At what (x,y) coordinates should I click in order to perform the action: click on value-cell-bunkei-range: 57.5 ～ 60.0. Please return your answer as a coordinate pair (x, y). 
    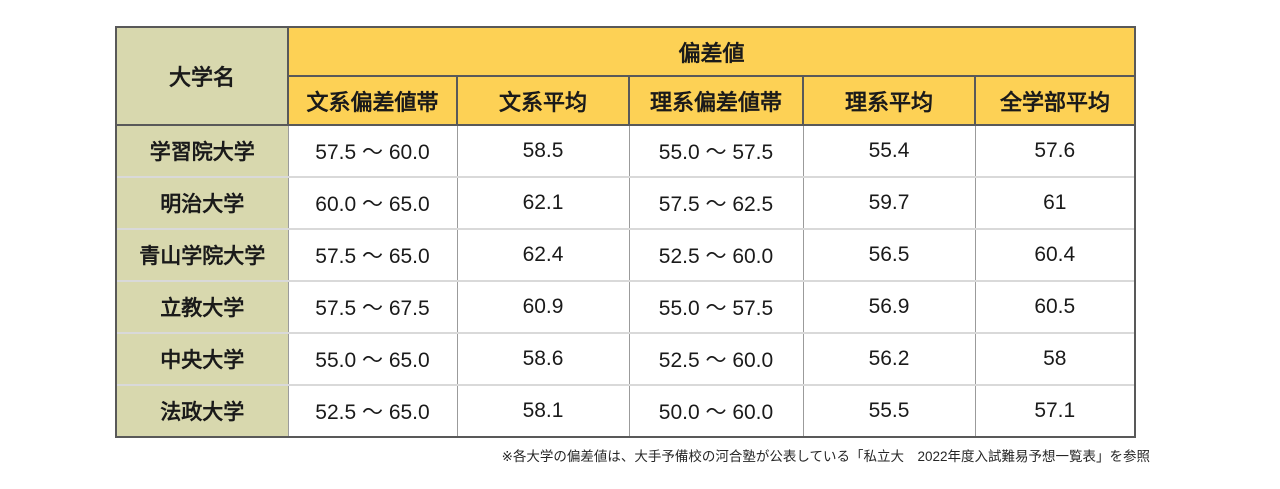
    Looking at the image, I should click on (372, 150).